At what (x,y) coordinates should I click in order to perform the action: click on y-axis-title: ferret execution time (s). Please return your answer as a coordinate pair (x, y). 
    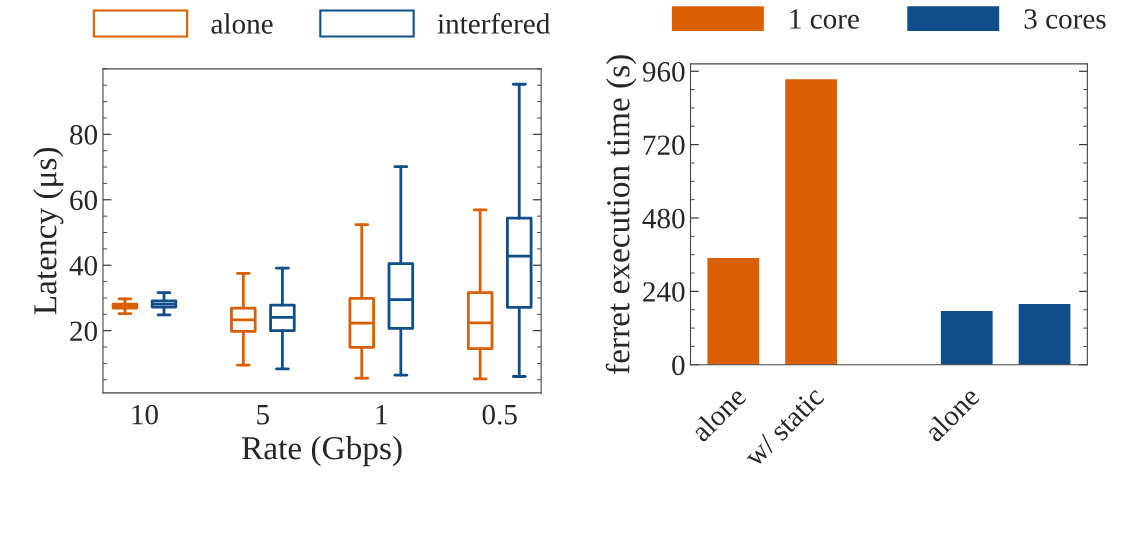
    Looking at the image, I should click on (621, 214).